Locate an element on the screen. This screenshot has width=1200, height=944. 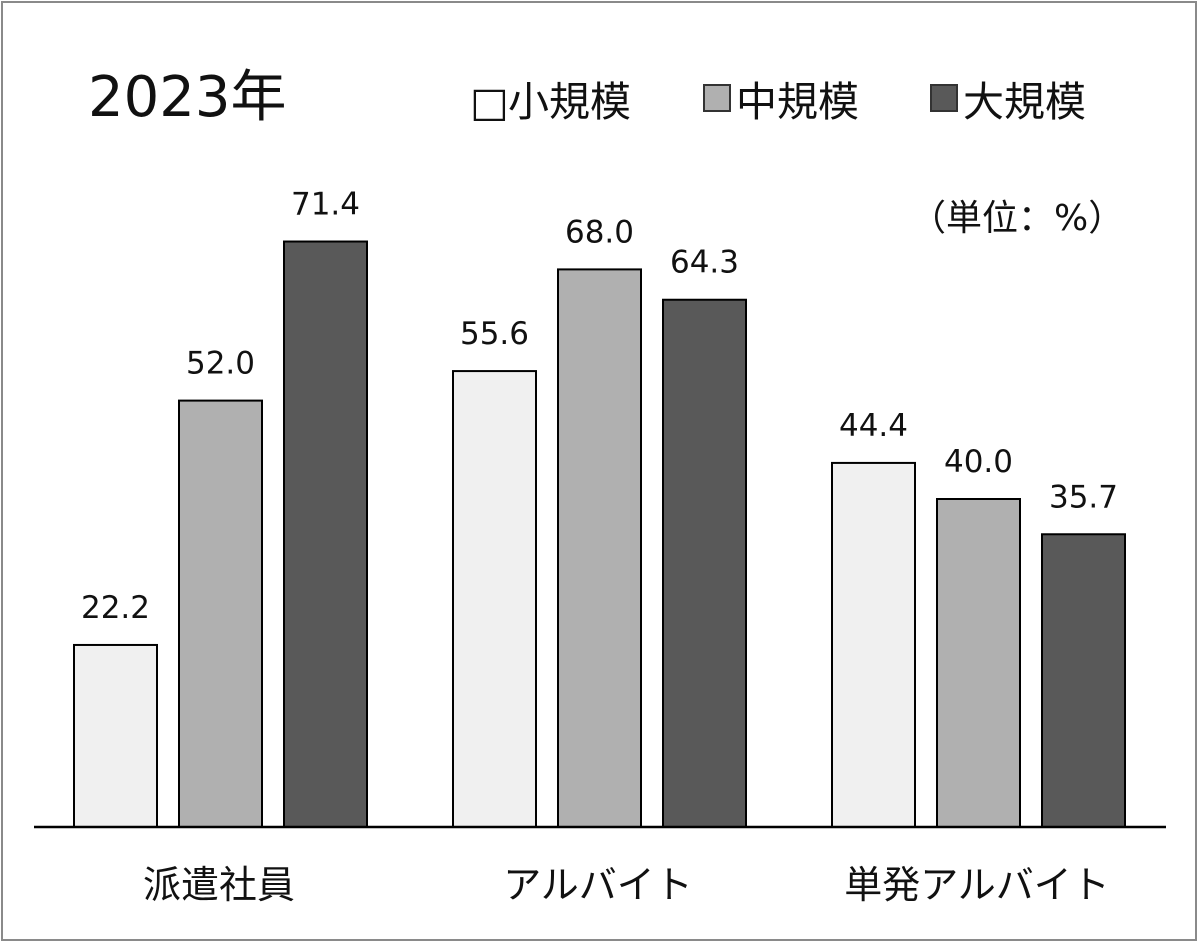
legend-item-large: 大規模 is located at coordinates (1008, 102).